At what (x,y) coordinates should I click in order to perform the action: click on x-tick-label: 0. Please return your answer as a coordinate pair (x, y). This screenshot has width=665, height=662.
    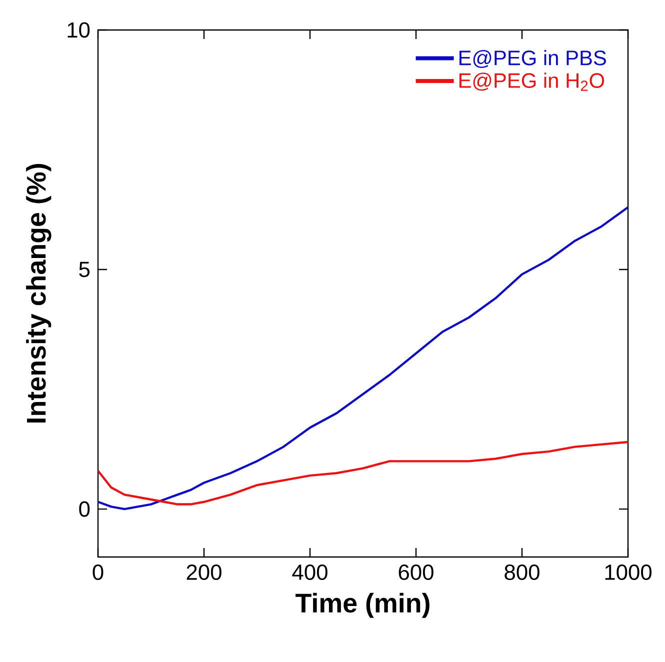
    Looking at the image, I should click on (98, 572).